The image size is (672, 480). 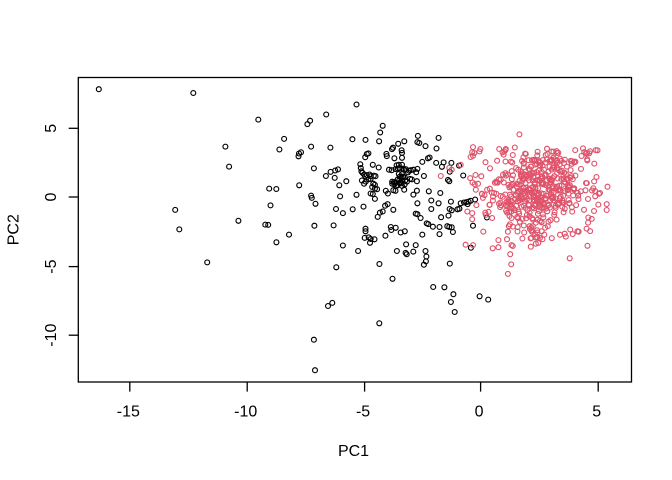 What do you see at coordinates (128, 412) in the screenshot?
I see `svg-text: -15` at bounding box center [128, 412].